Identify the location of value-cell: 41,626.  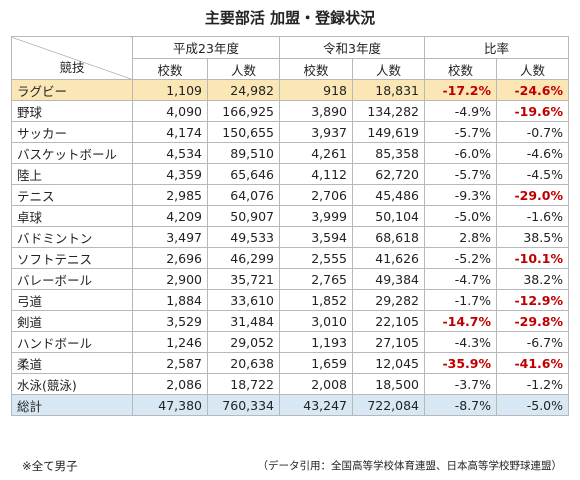
(388, 258).